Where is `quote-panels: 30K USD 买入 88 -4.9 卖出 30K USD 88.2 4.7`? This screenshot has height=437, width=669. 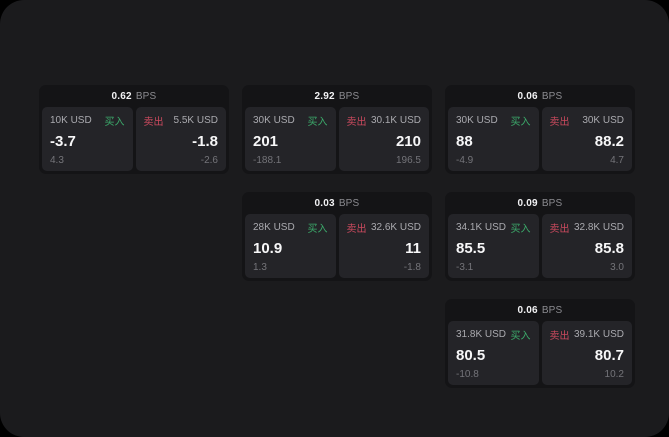 quote-panels: 30K USD 买入 88 -4.9 卖出 30K USD 88.2 4.7 is located at coordinates (540, 140).